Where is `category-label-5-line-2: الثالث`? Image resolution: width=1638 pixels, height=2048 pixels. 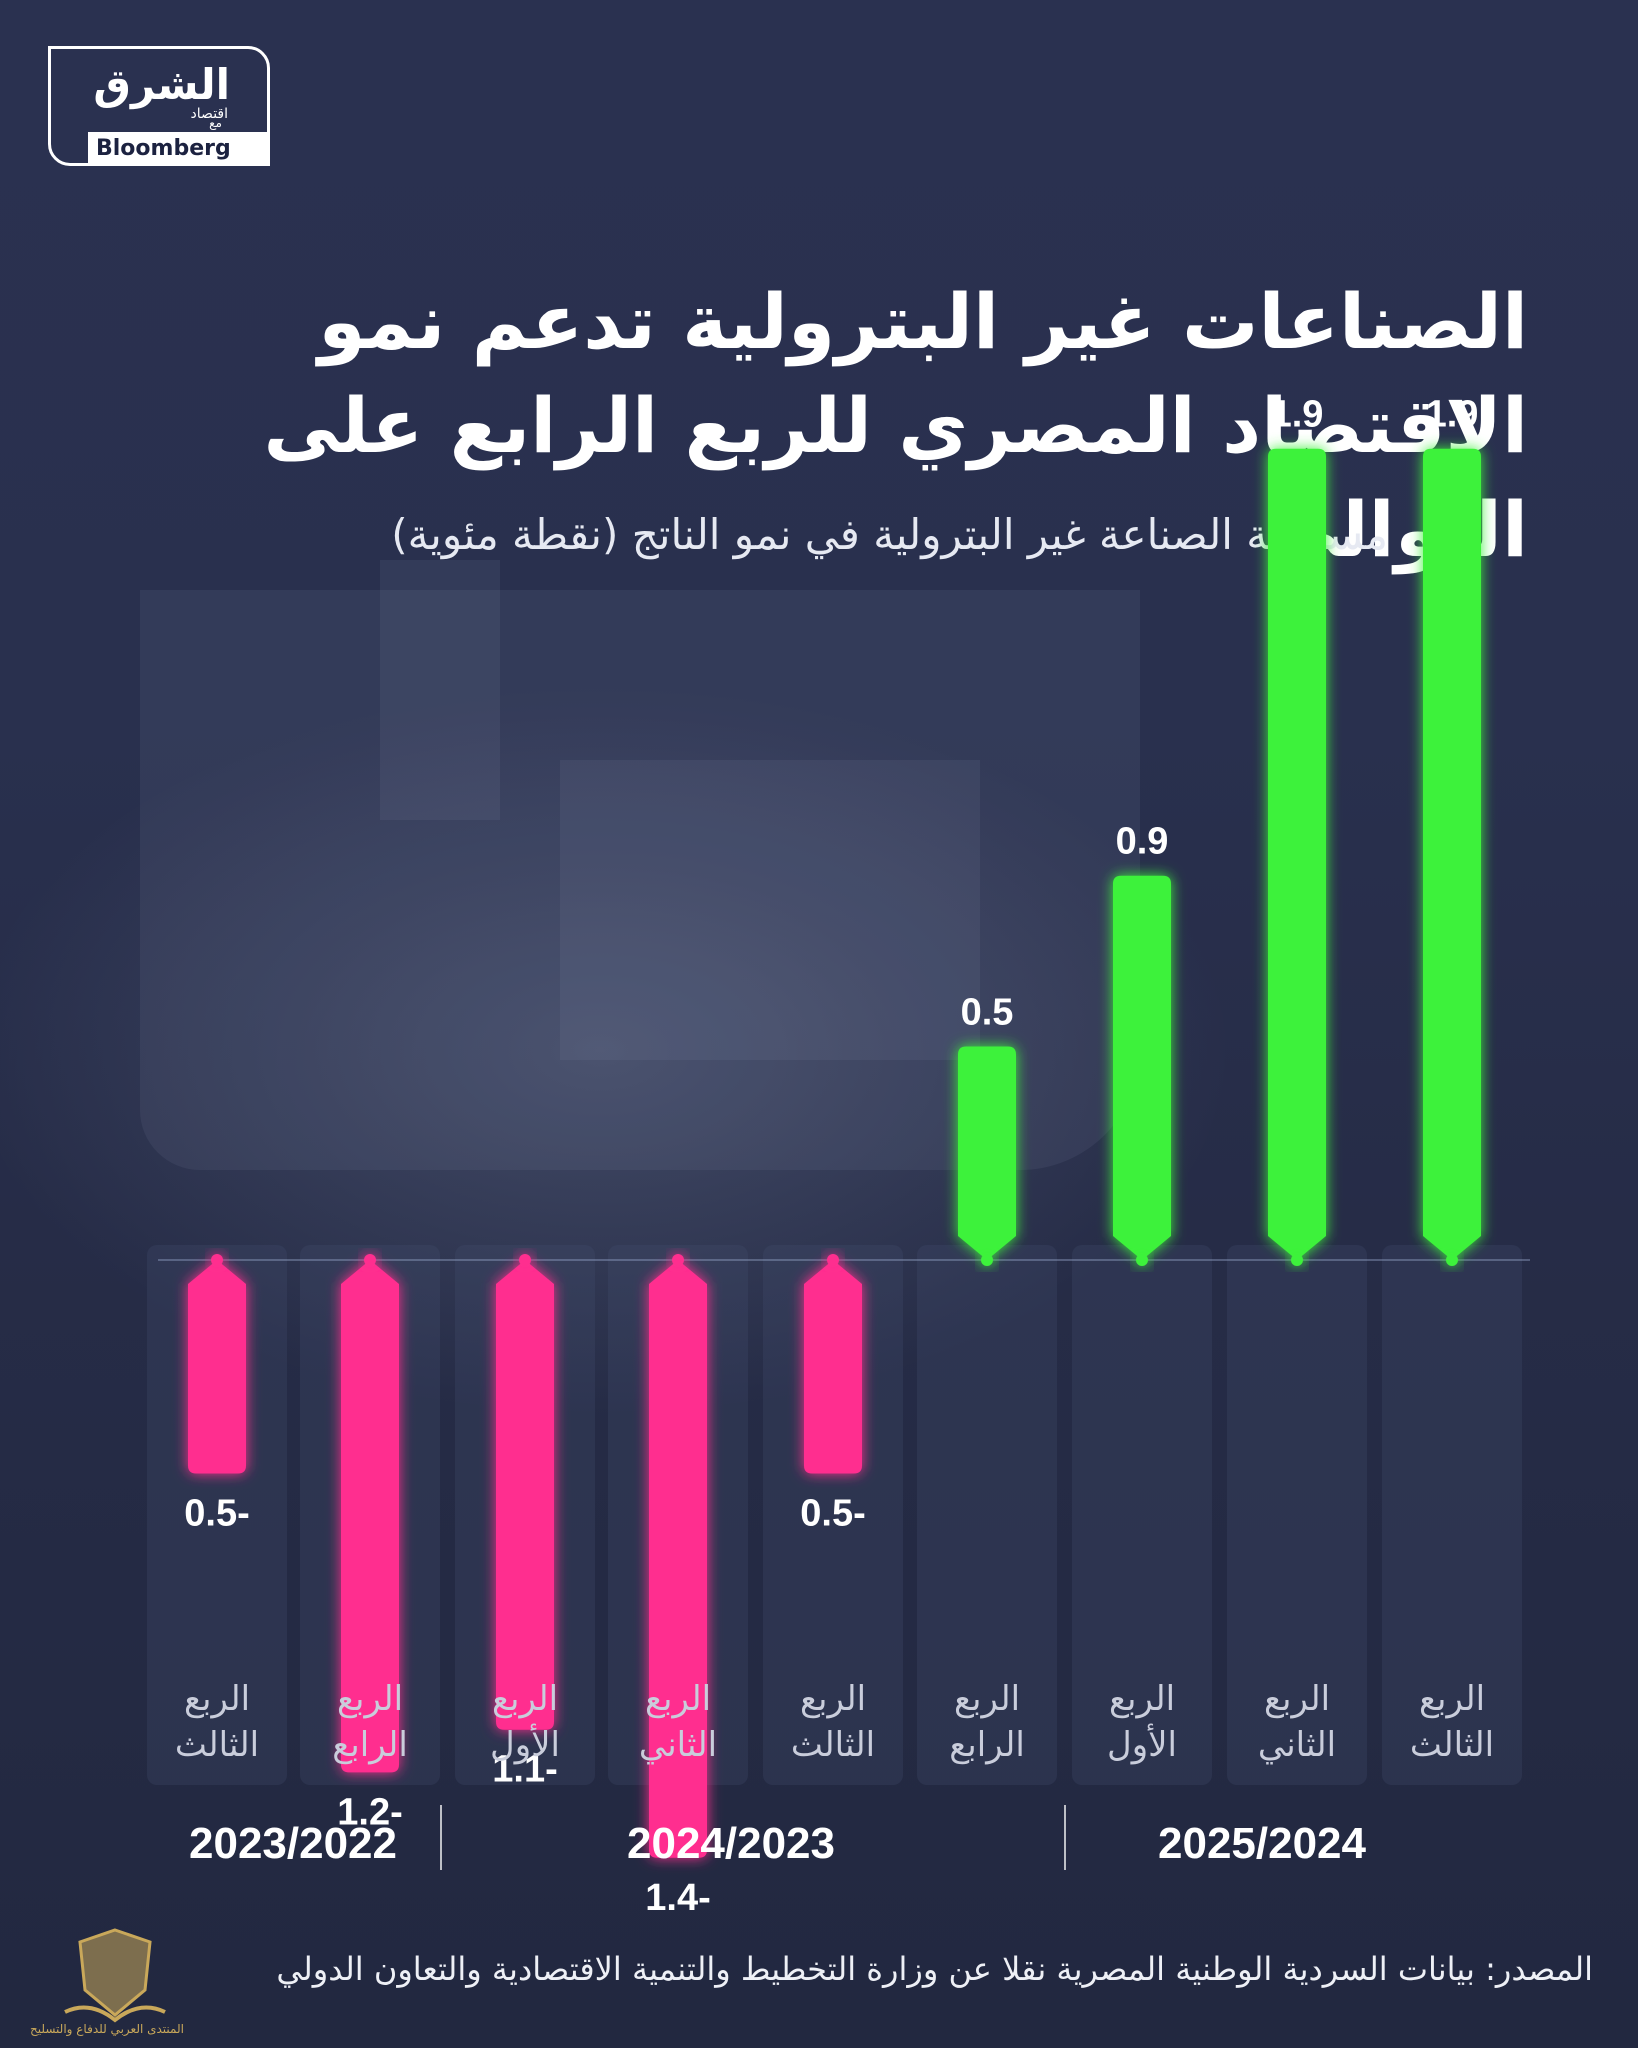 category-label-5-line-2: الثالث is located at coordinates (833, 1745).